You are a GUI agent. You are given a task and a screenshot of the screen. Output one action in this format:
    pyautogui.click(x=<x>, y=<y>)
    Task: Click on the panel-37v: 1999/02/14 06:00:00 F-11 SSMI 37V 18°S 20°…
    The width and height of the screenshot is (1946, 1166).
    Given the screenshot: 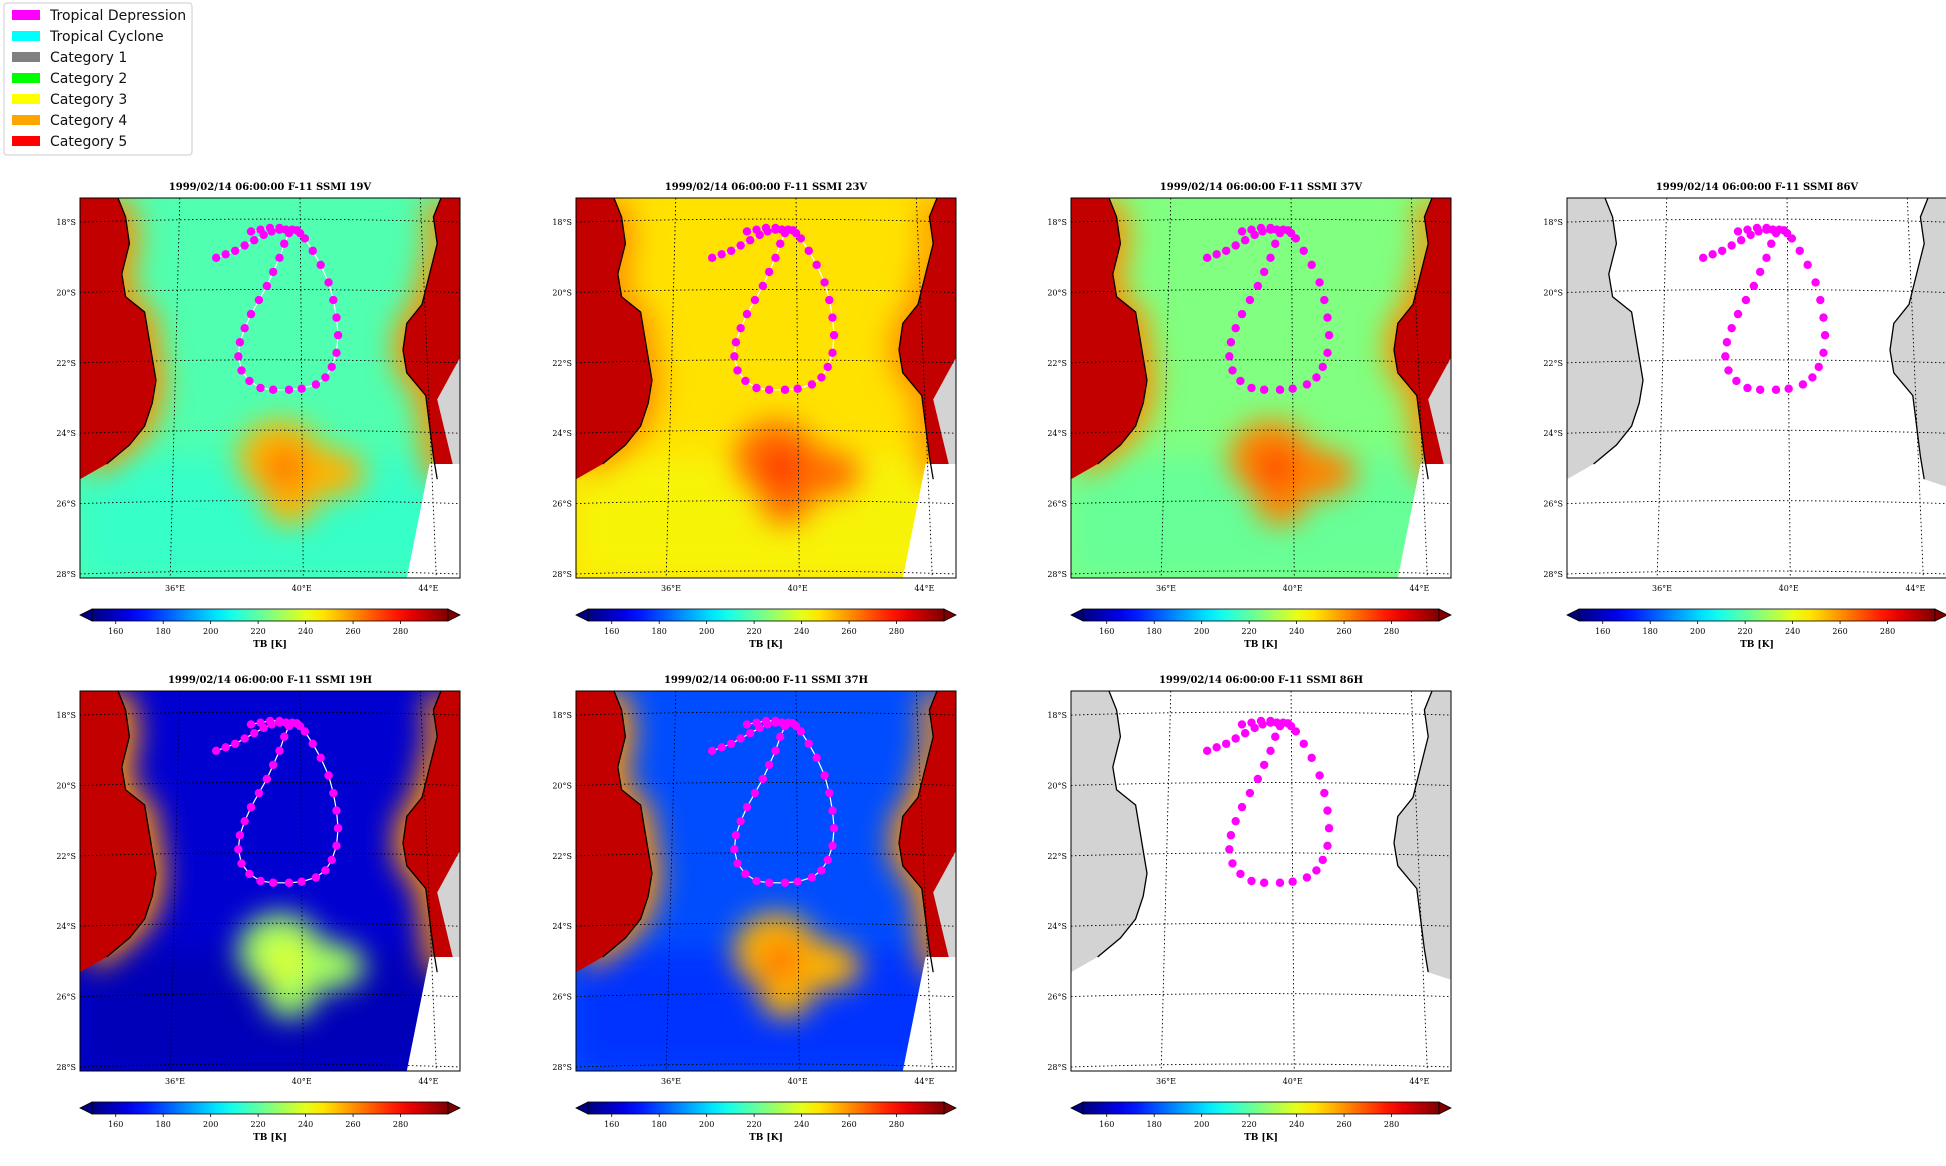 What is the action you would take?
    pyautogui.click(x=1249, y=416)
    